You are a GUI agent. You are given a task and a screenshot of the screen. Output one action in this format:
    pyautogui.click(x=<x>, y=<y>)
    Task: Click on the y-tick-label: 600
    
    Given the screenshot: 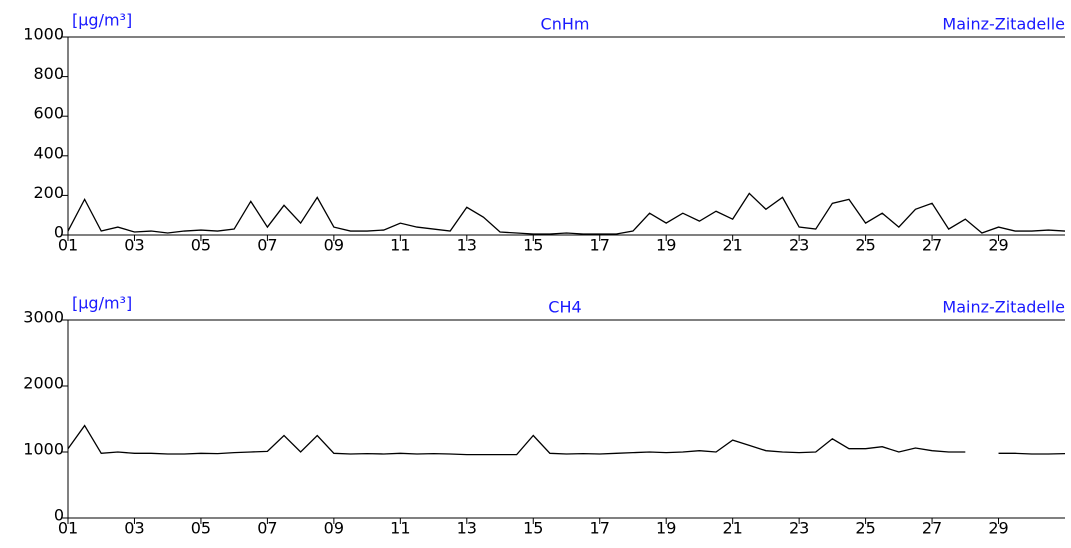 What is the action you would take?
    pyautogui.click(x=48, y=113)
    